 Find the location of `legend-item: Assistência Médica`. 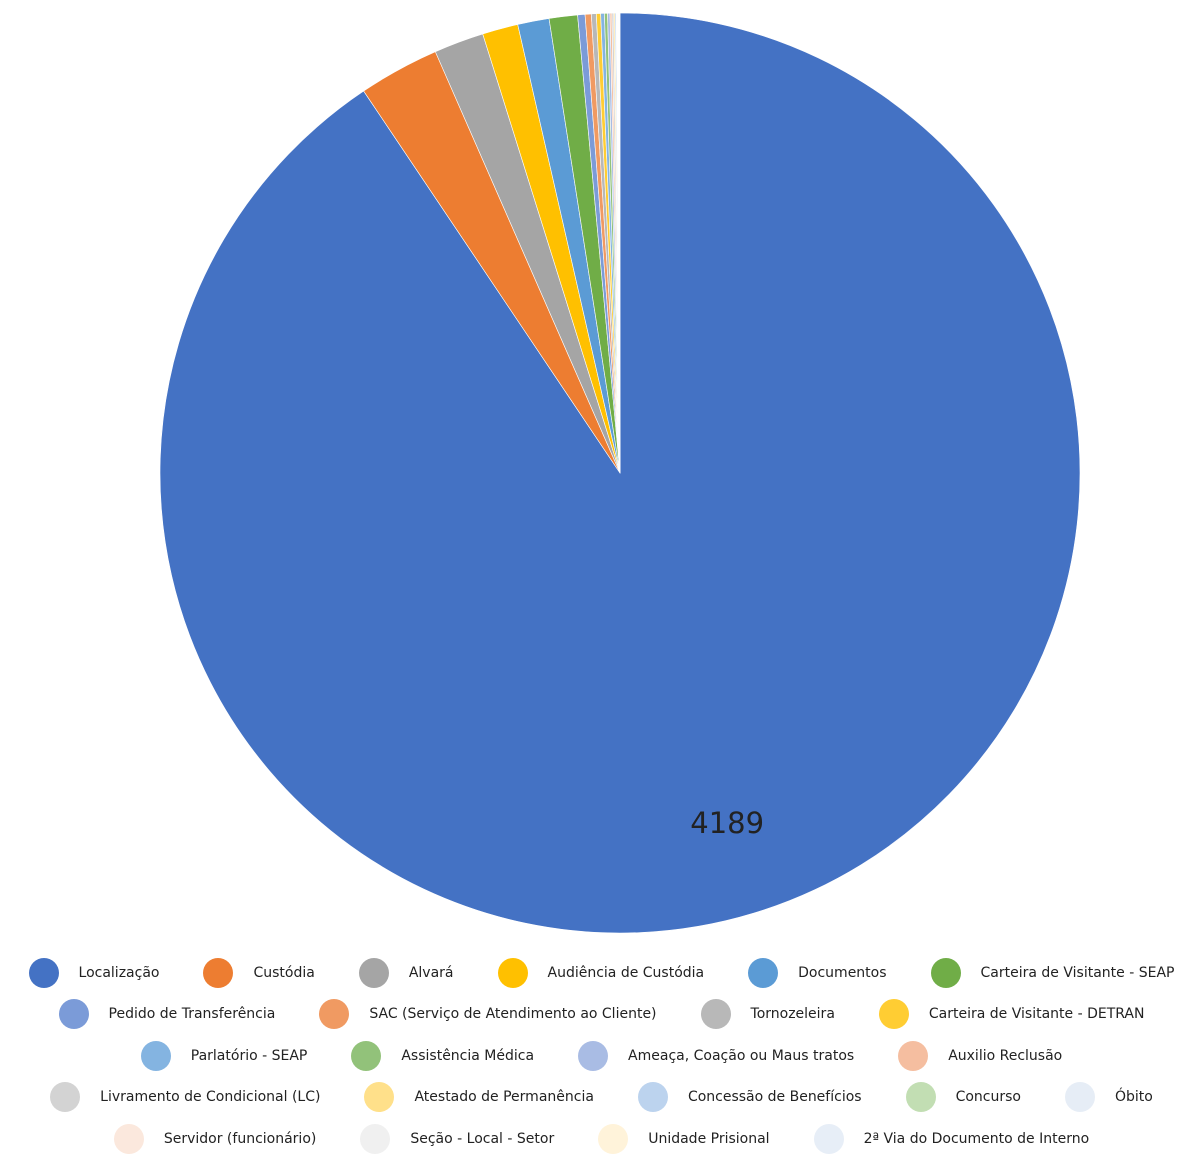

legend-item: Assistência Médica is located at coordinates (443, 1055).